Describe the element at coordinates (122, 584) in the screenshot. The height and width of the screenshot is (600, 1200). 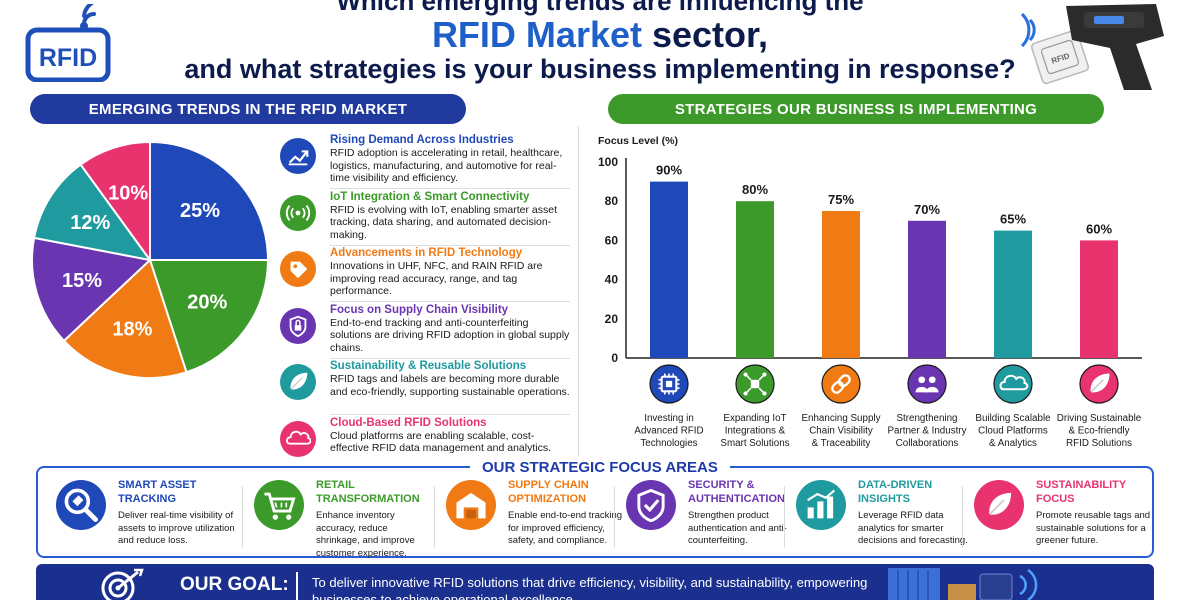
I see `target-icon` at that location.